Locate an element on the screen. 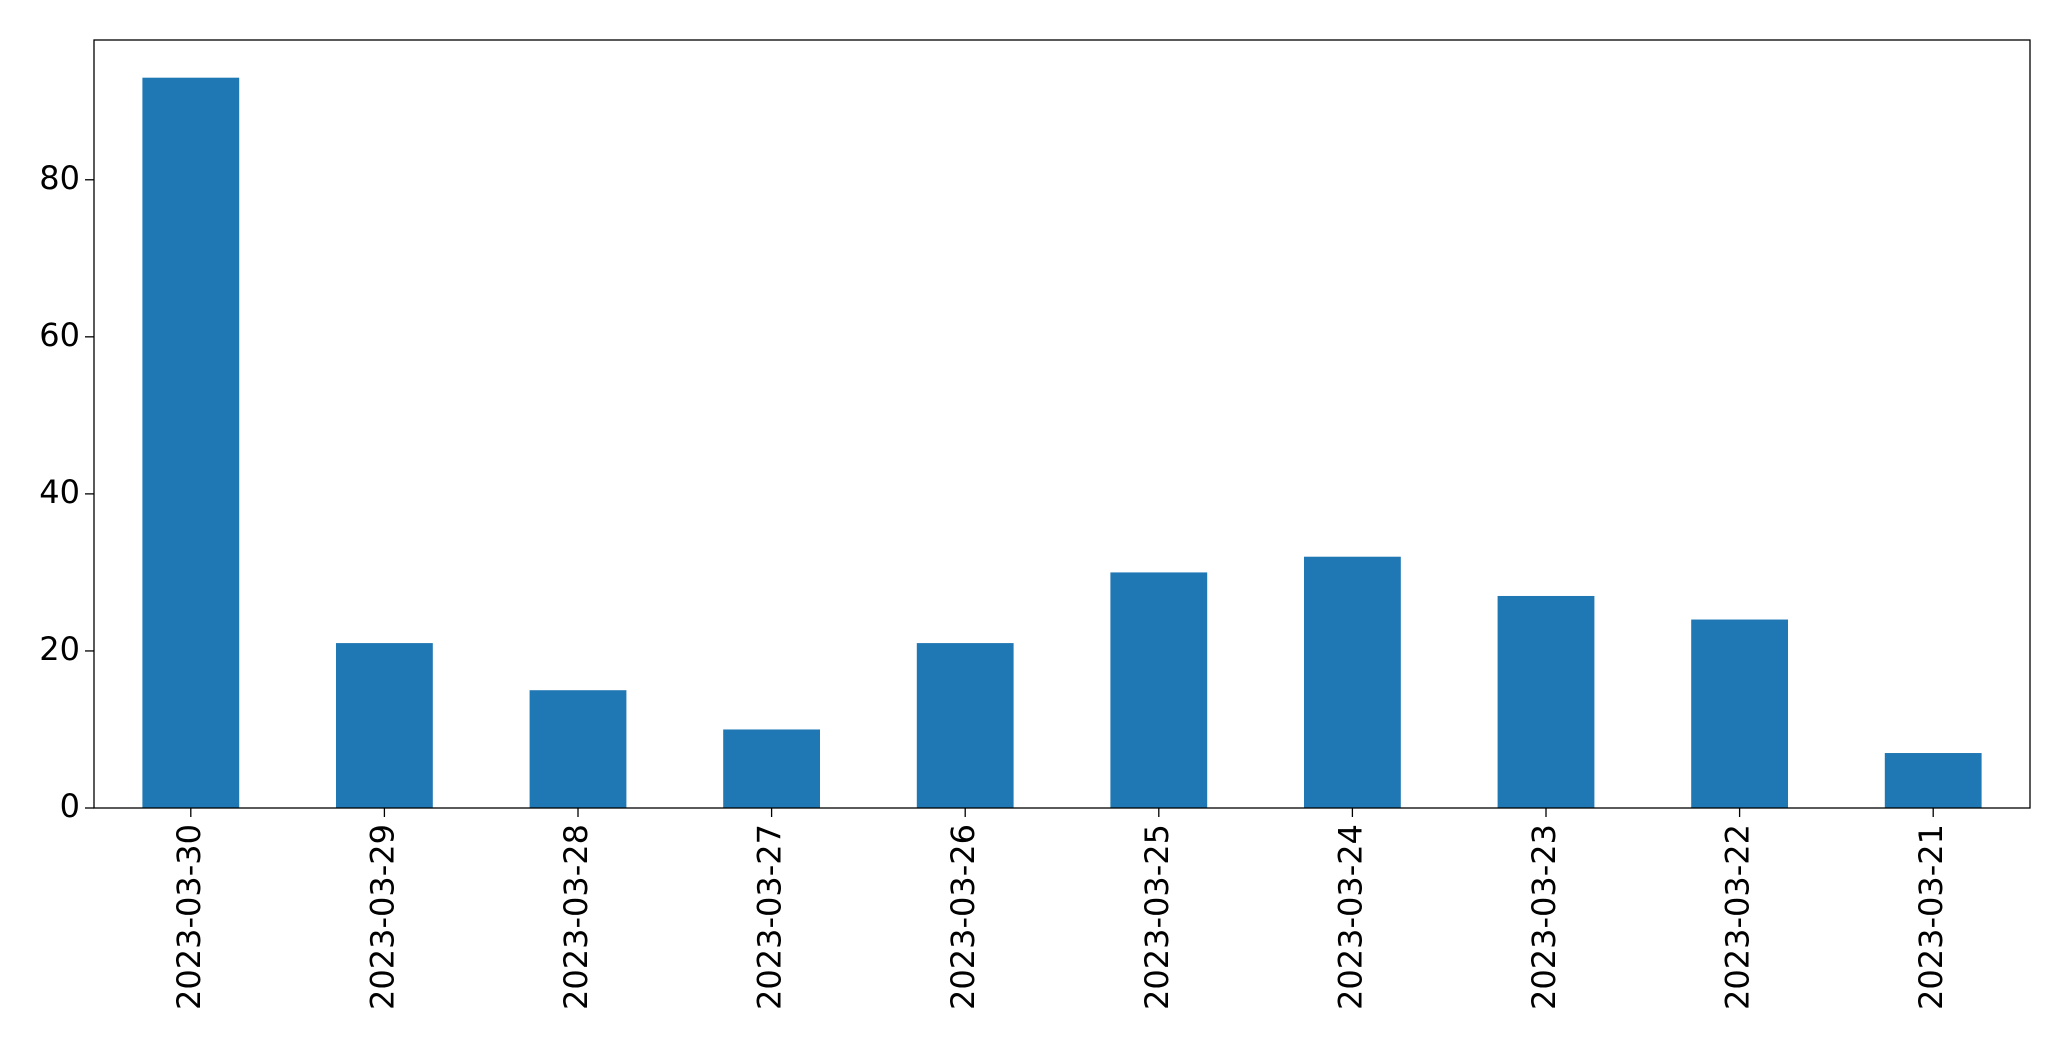 Image resolution: width=2071 pixels, height=1061 pixels. x-tick-label: 2023-03-23 is located at coordinates (1544, 917).